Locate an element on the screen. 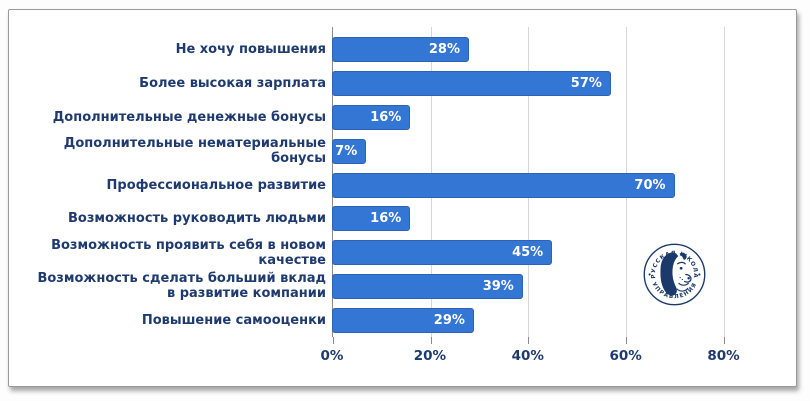  bear-icon is located at coordinates (676, 274).